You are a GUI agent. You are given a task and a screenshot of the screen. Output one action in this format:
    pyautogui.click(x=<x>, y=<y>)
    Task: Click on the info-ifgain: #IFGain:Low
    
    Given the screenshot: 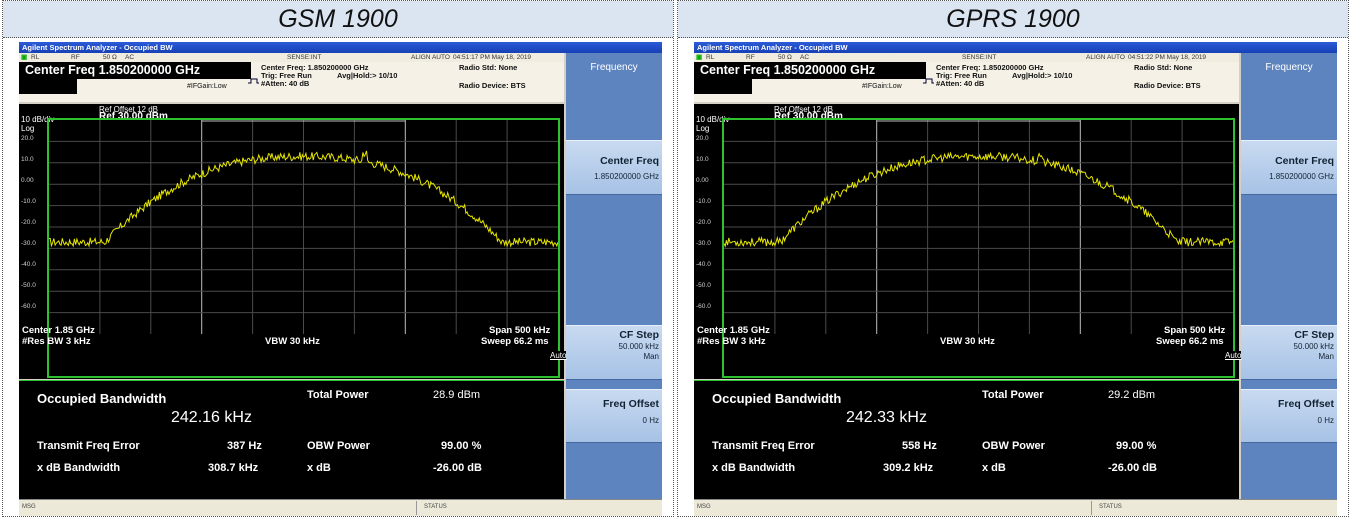 What is the action you would take?
    pyautogui.click(x=882, y=86)
    